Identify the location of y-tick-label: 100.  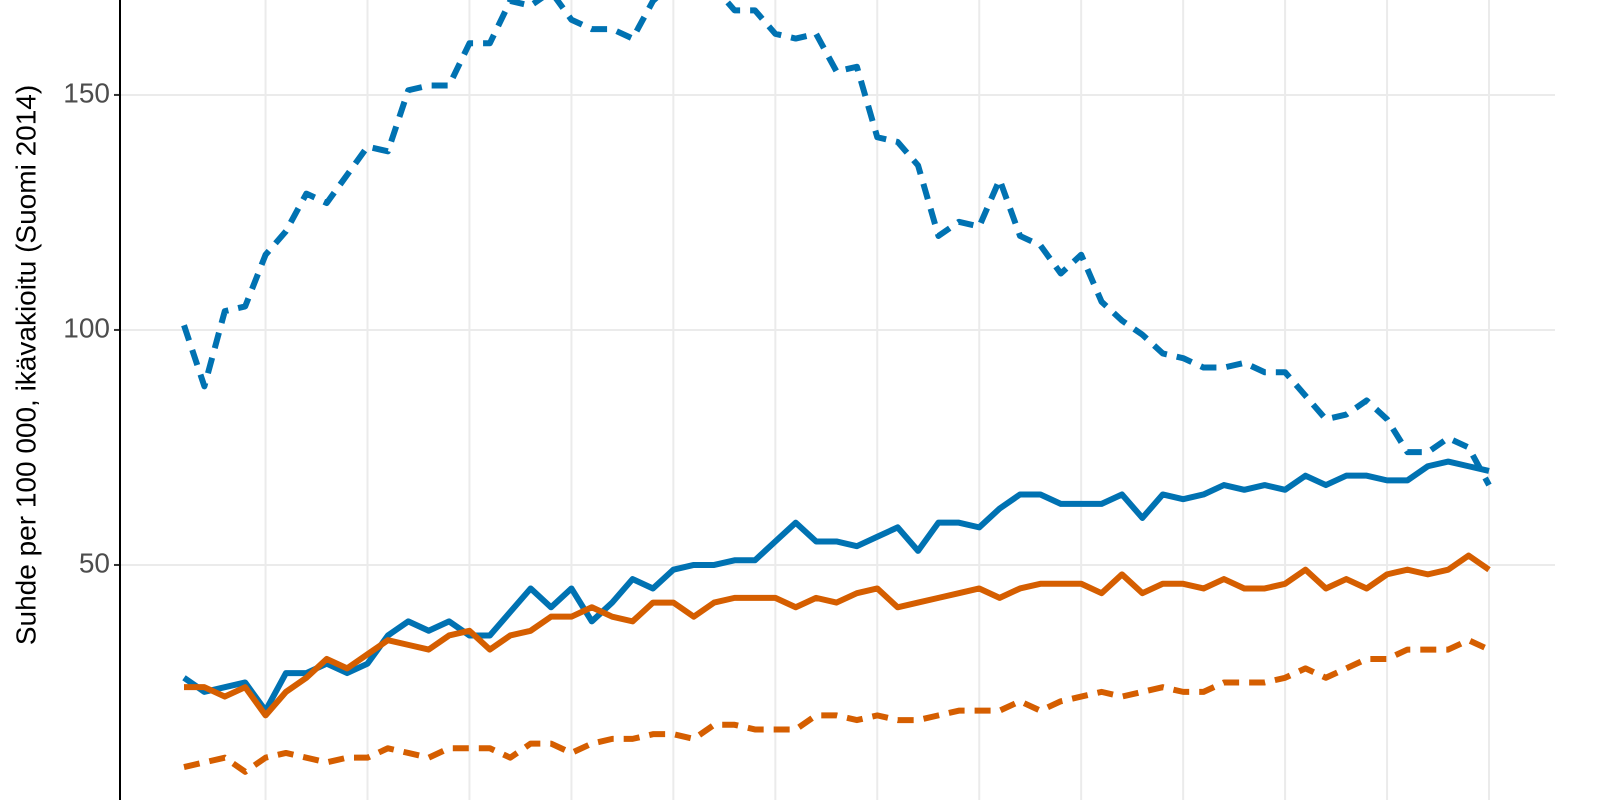
(86, 327).